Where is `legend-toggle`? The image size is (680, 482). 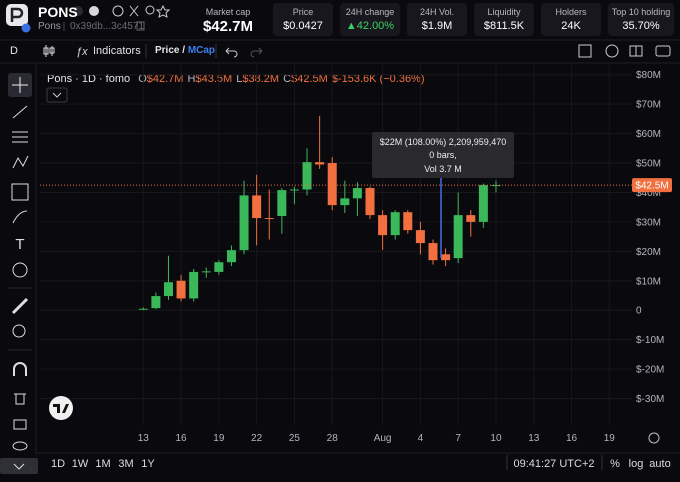
legend-toggle is located at coordinates (57, 95).